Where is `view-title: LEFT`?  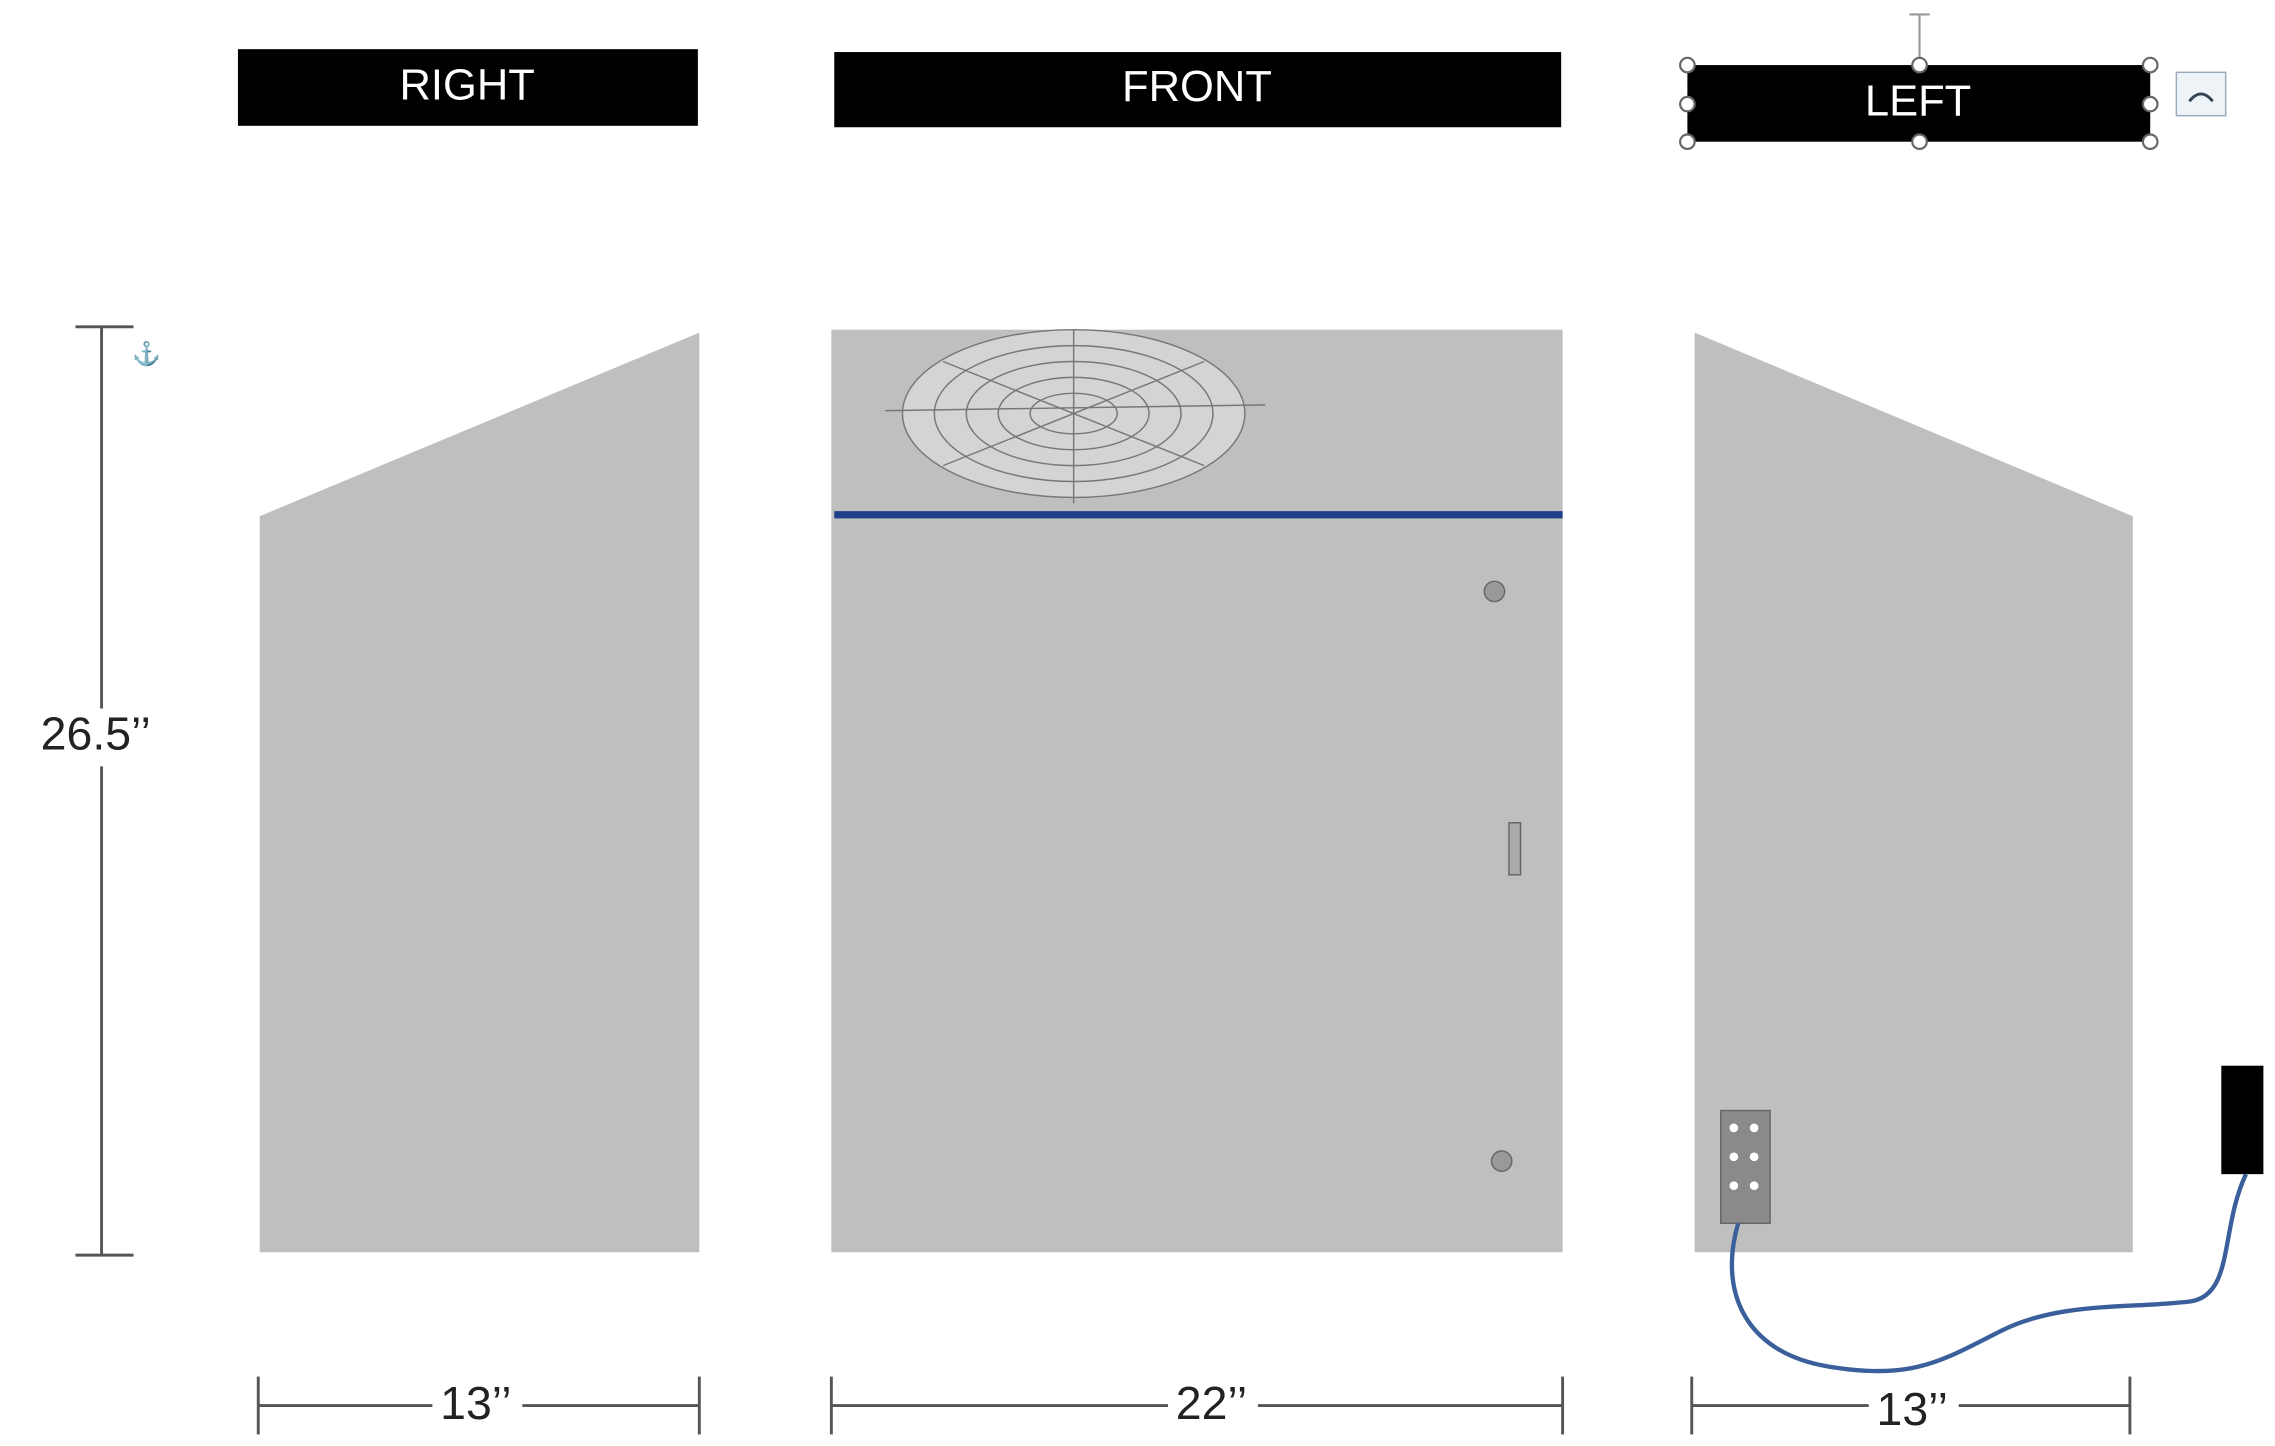 view-title: LEFT is located at coordinates (1918, 102).